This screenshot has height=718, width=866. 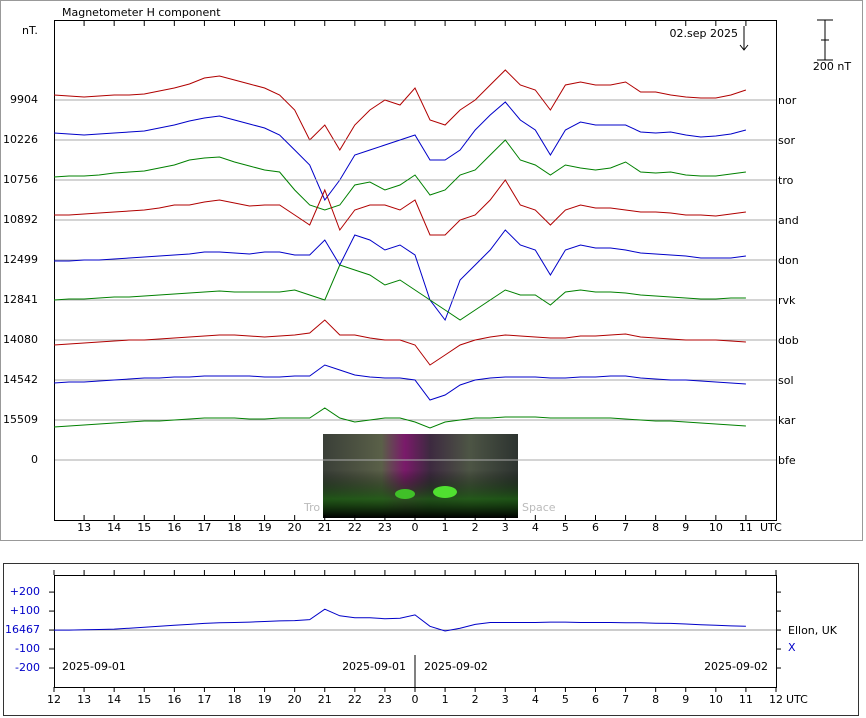 What do you see at coordinates (787, 300) in the screenshot?
I see `station-label: rvk` at bounding box center [787, 300].